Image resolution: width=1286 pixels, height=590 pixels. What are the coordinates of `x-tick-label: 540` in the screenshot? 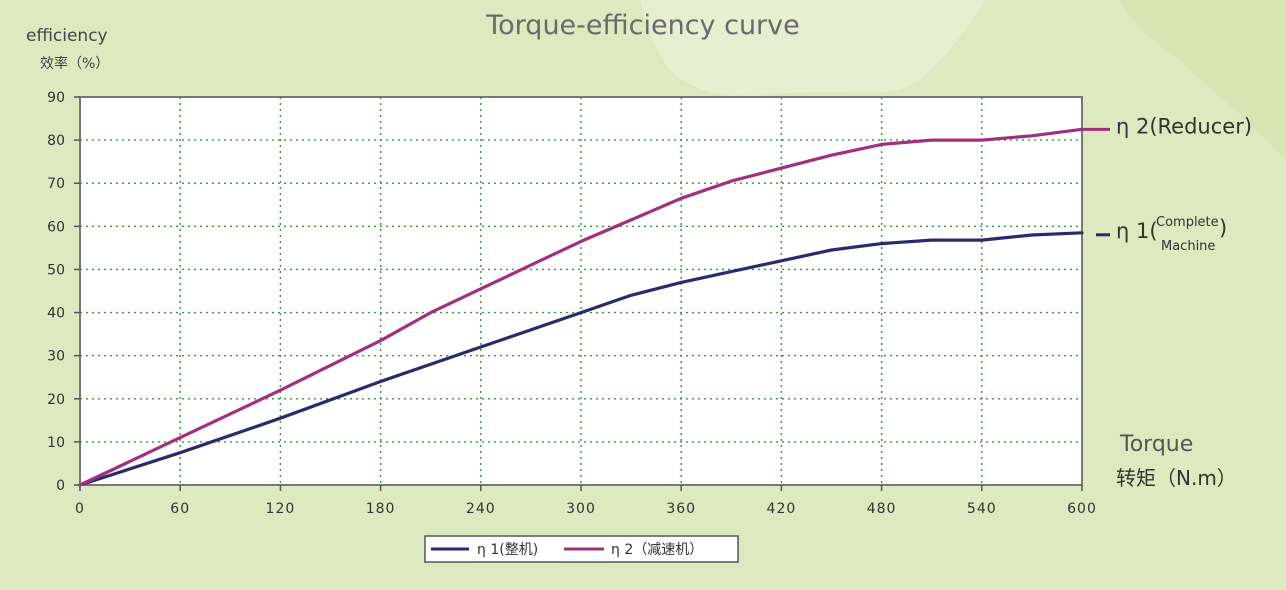 It's located at (982, 509).